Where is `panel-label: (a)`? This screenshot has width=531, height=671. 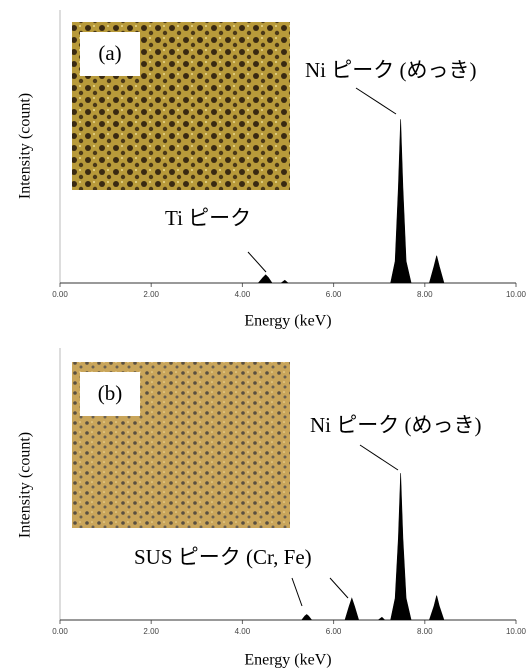
panel-label: (a) is located at coordinates (109, 53).